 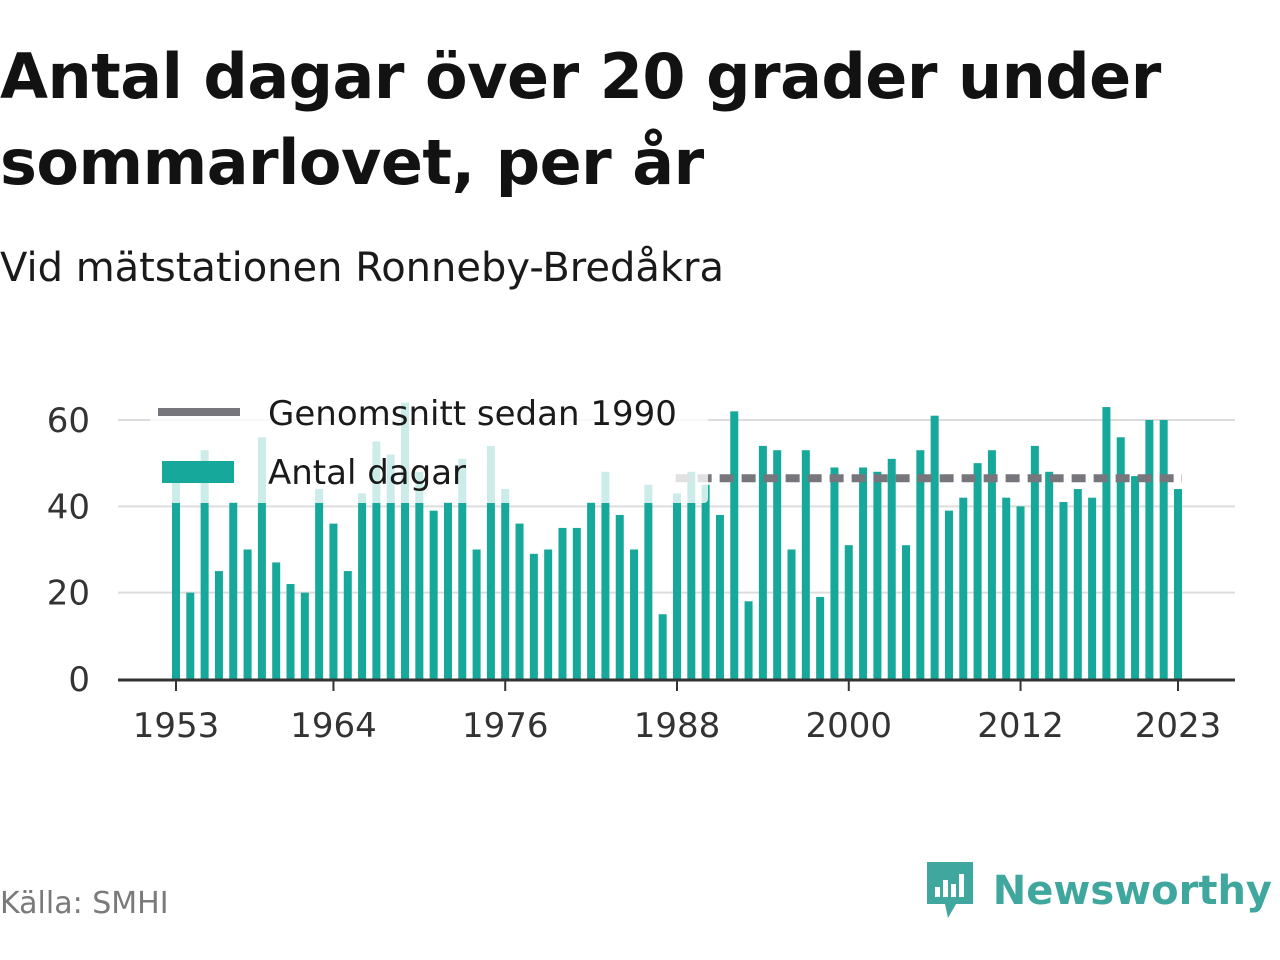 What do you see at coordinates (362, 268) in the screenshot?
I see `chart-subtitle: Vid mätstationen Ronneby-Bredåkra` at bounding box center [362, 268].